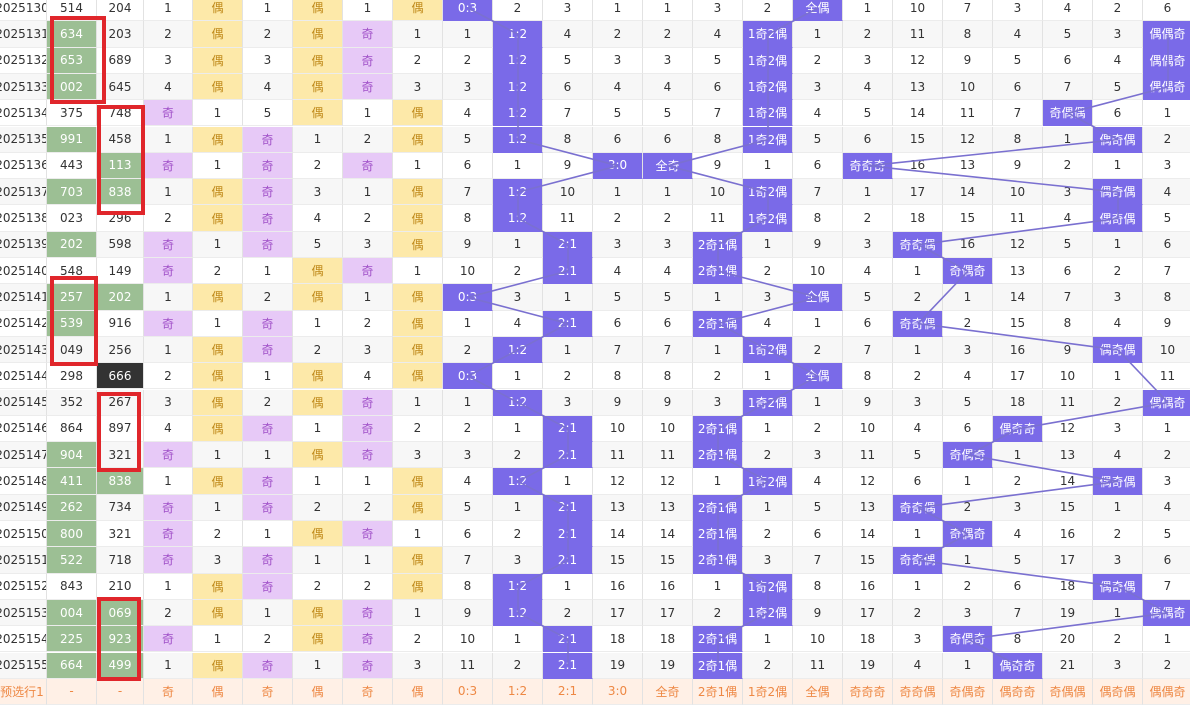 The width and height of the screenshot is (1190, 709). Describe the element at coordinates (468, 376) in the screenshot. I see `stat-cell: 0:3` at that location.